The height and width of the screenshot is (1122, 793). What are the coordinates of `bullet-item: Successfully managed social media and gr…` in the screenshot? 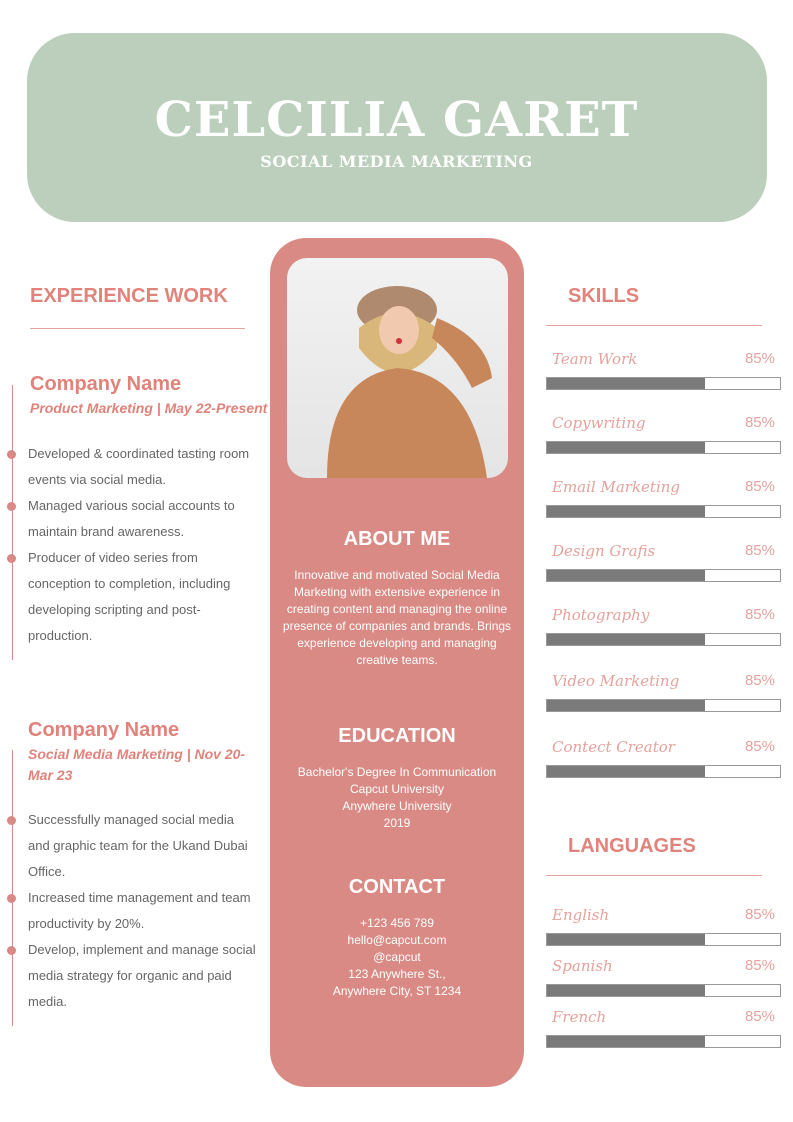 It's located at (132, 846).